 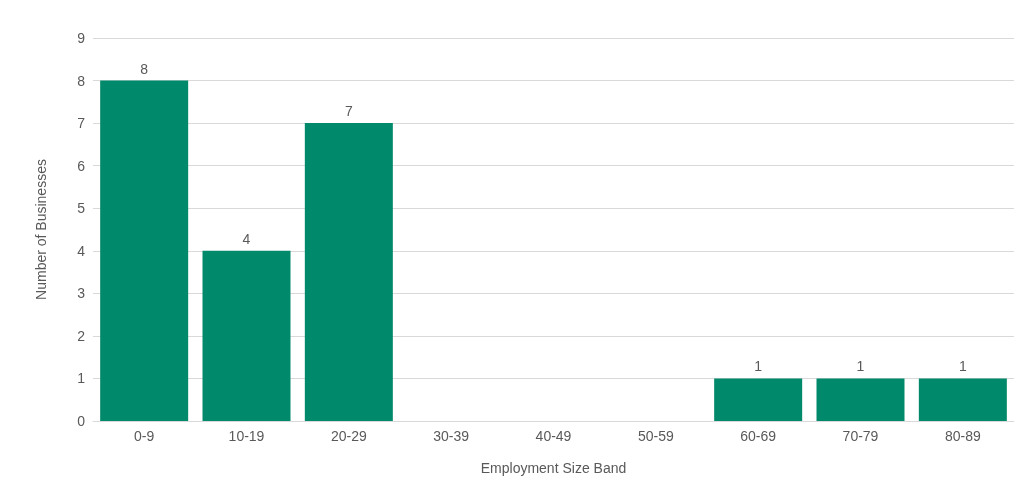 I want to click on y-tick-label: 6, so click(x=81, y=165).